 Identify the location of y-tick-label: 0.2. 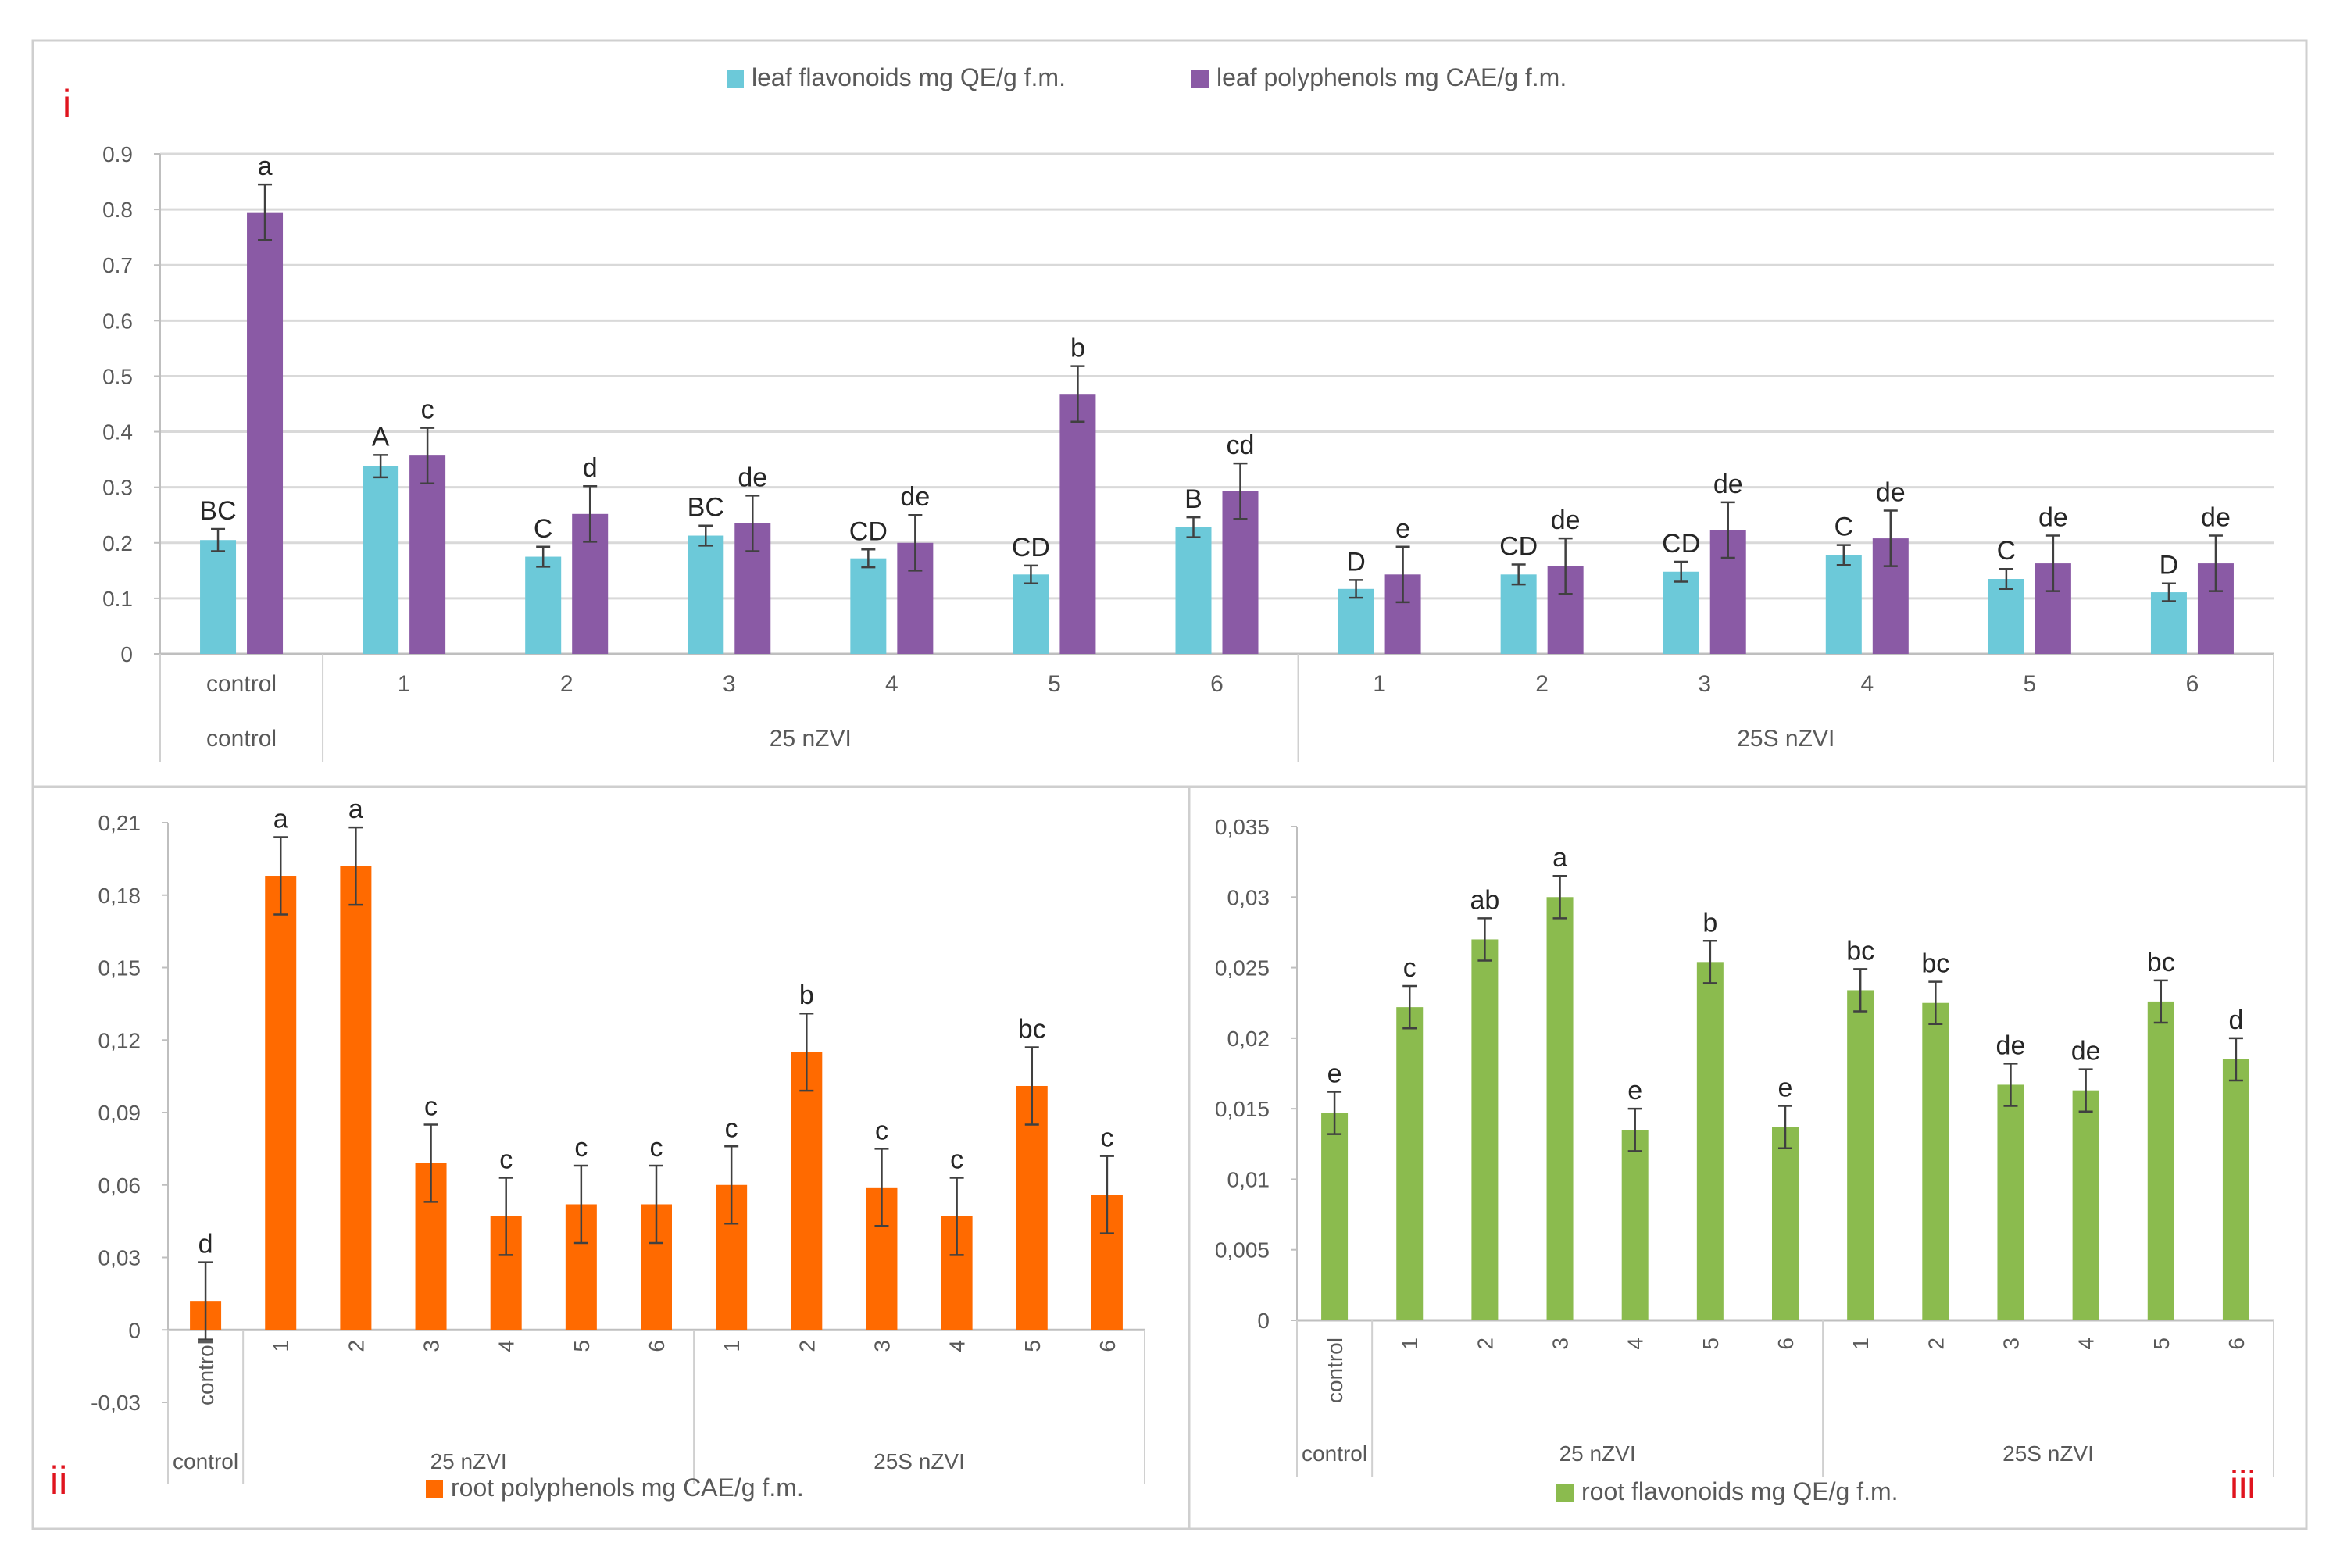
(117, 543).